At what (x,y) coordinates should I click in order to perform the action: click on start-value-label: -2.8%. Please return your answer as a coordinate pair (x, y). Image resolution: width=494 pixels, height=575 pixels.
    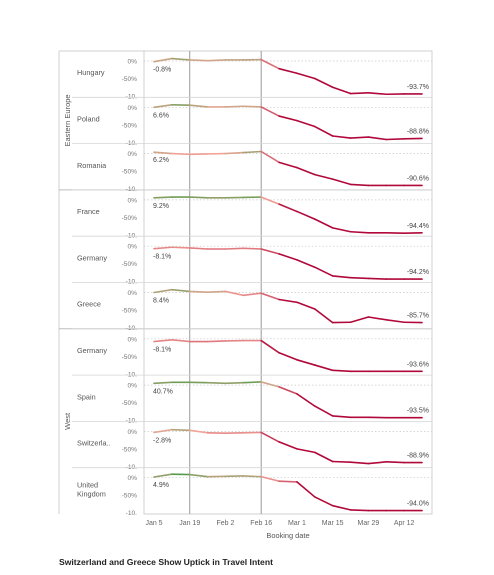
    Looking at the image, I should click on (162, 440).